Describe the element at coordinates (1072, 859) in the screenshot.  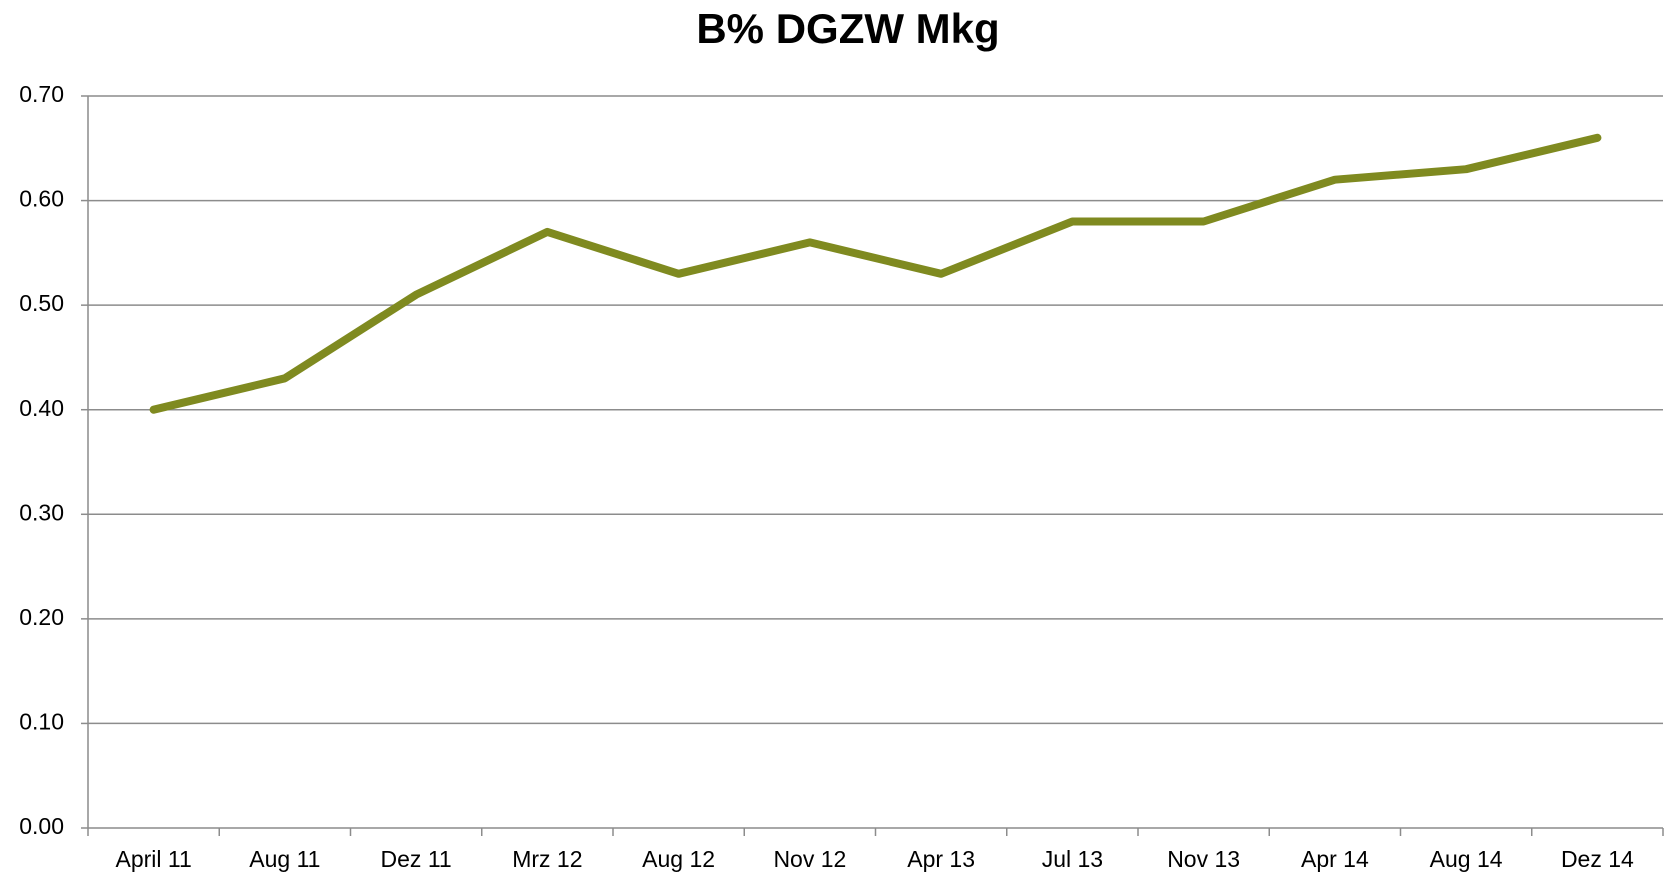
I see `x-tick-label: Jul 13` at that location.